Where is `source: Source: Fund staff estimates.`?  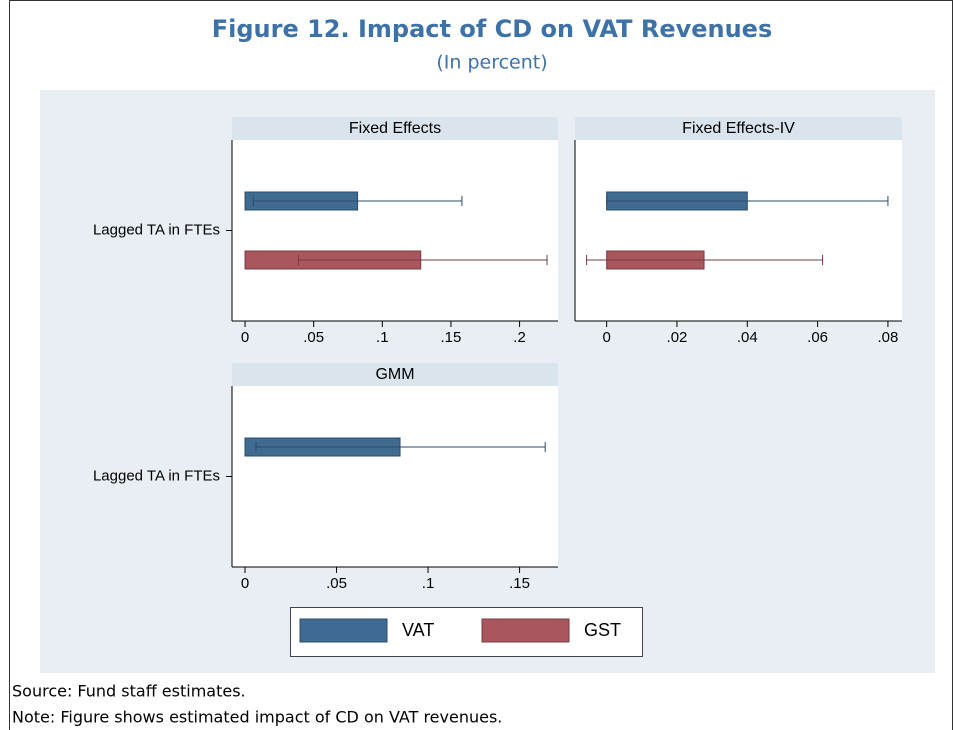 source: Source: Fund staff estimates. is located at coordinates (129, 691).